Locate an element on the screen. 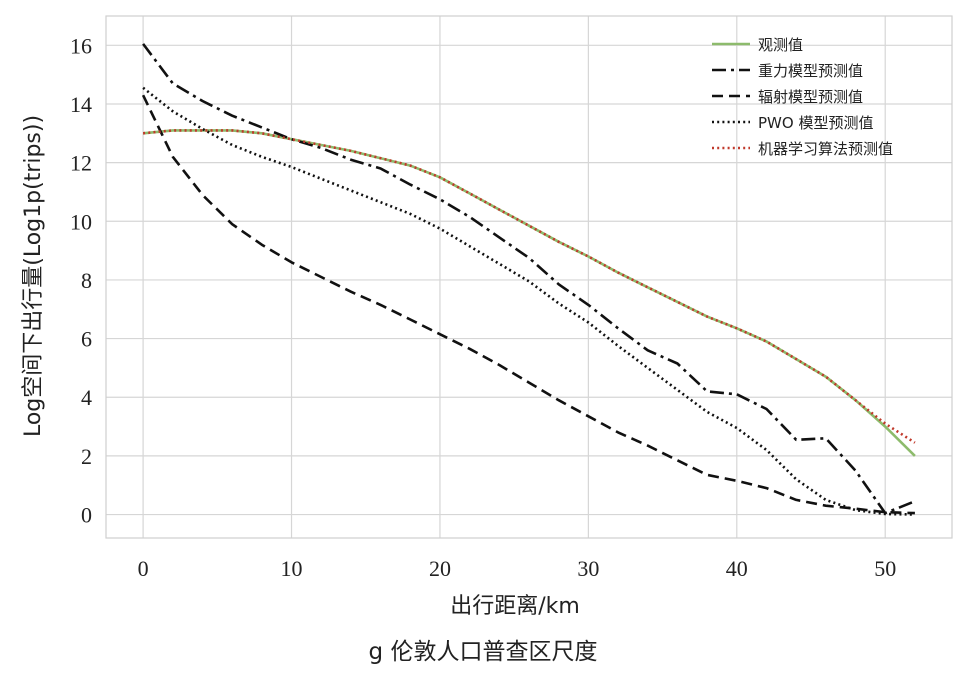 The image size is (966, 675). legend-label-2: 重力模型预测值 is located at coordinates (810, 71).